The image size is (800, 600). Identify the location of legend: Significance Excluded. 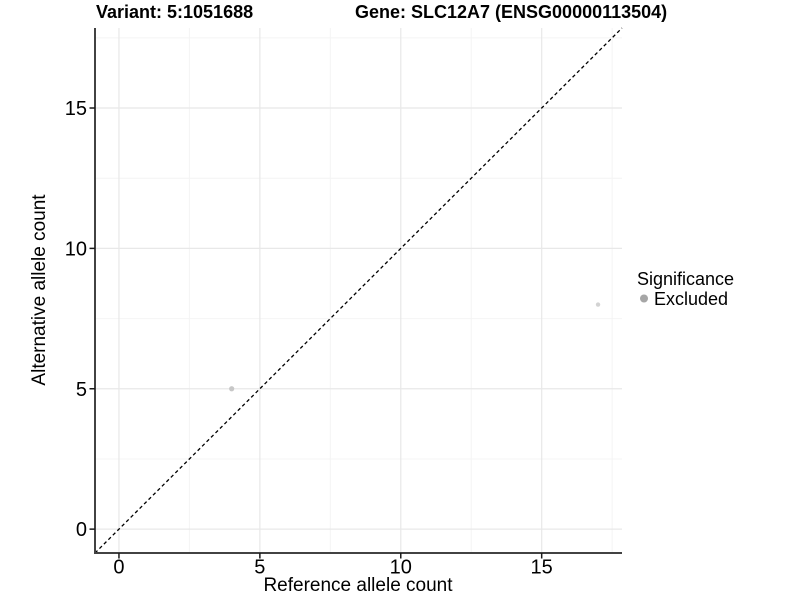
(685, 289).